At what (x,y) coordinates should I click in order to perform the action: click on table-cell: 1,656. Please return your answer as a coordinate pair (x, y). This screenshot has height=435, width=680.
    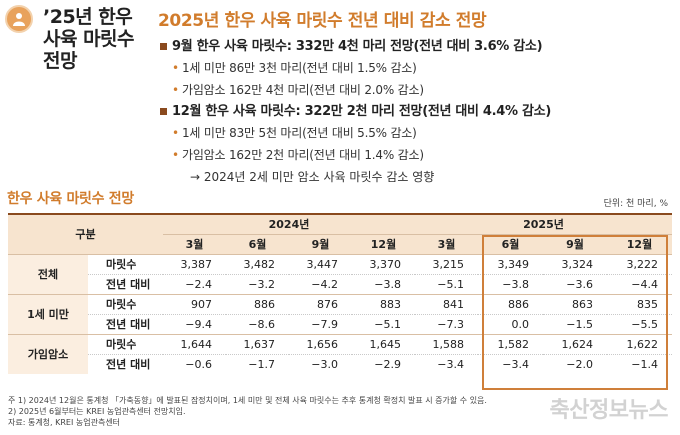
    Looking at the image, I should click on (320, 344).